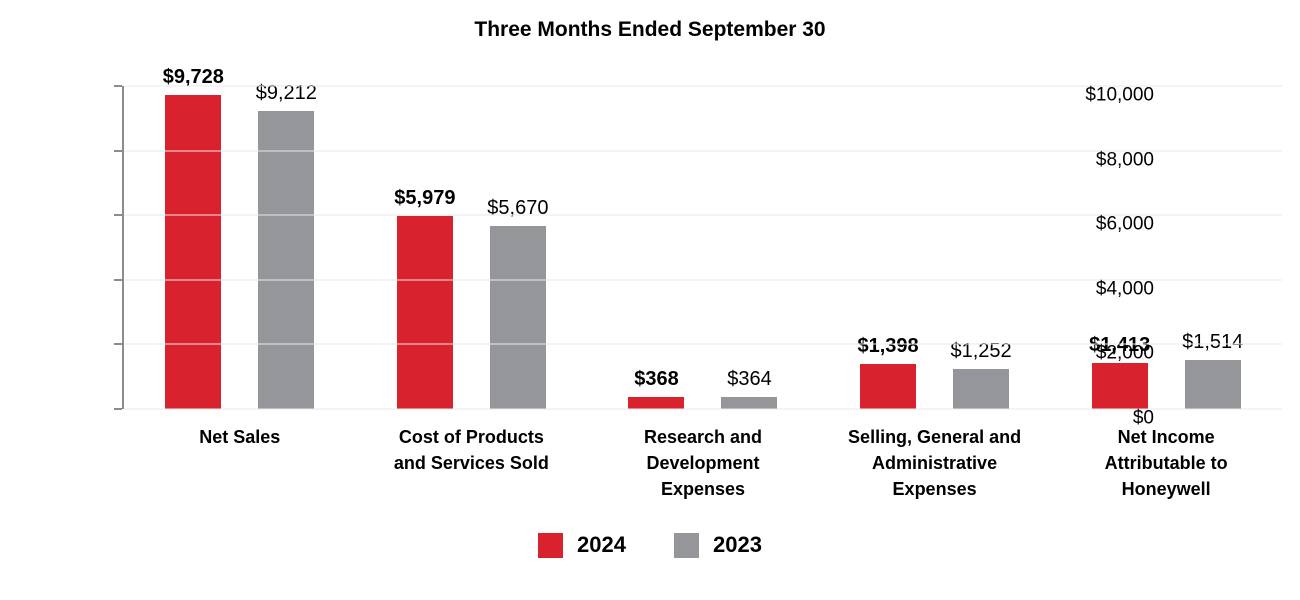 This screenshot has height=600, width=1300. Describe the element at coordinates (650, 545) in the screenshot. I see `legend: 2024 2023` at that location.